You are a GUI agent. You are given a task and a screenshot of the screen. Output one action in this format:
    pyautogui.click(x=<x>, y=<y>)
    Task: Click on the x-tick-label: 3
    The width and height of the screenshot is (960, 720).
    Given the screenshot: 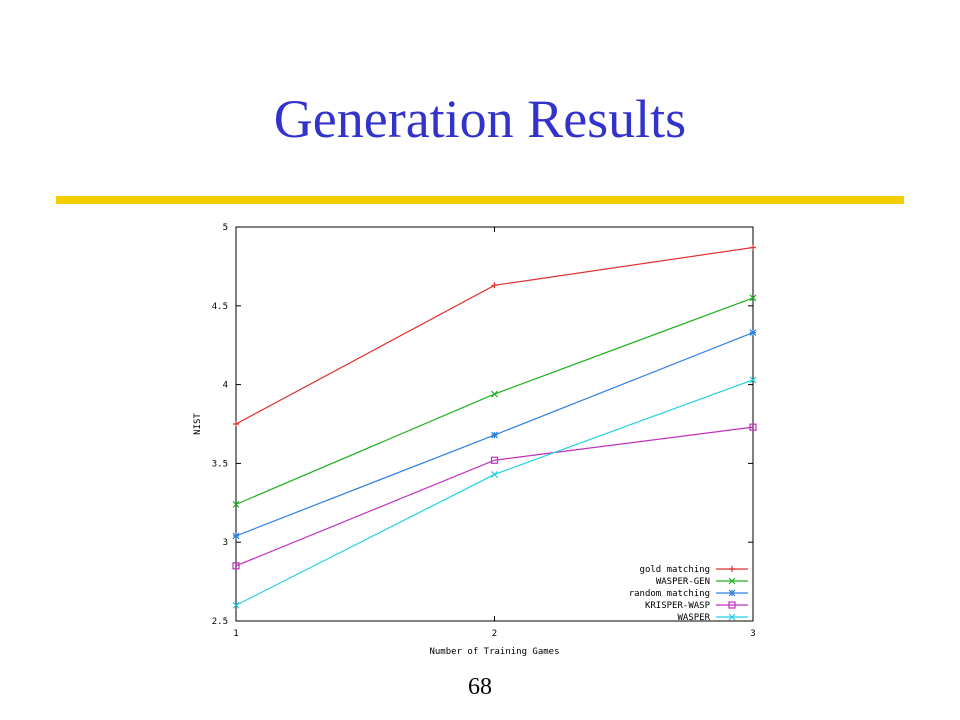 What is the action you would take?
    pyautogui.click(x=752, y=634)
    